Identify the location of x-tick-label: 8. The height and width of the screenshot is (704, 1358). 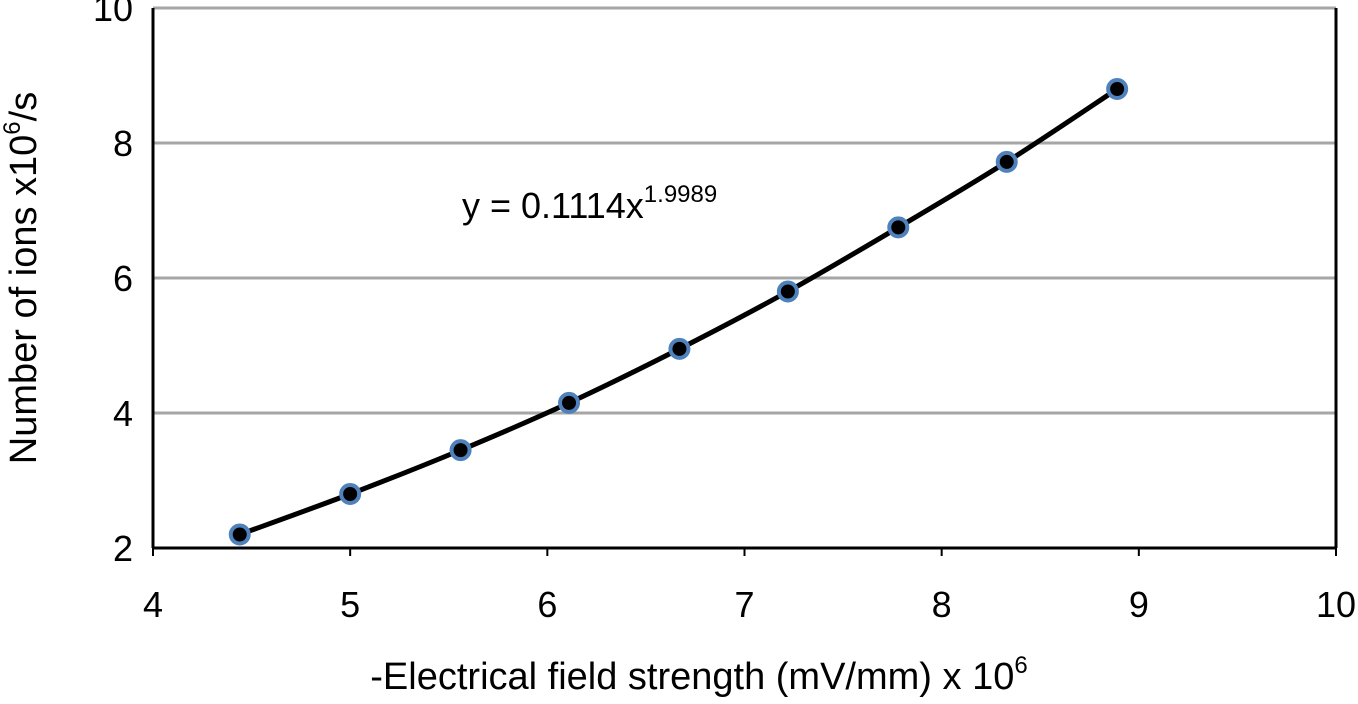
(942, 604).